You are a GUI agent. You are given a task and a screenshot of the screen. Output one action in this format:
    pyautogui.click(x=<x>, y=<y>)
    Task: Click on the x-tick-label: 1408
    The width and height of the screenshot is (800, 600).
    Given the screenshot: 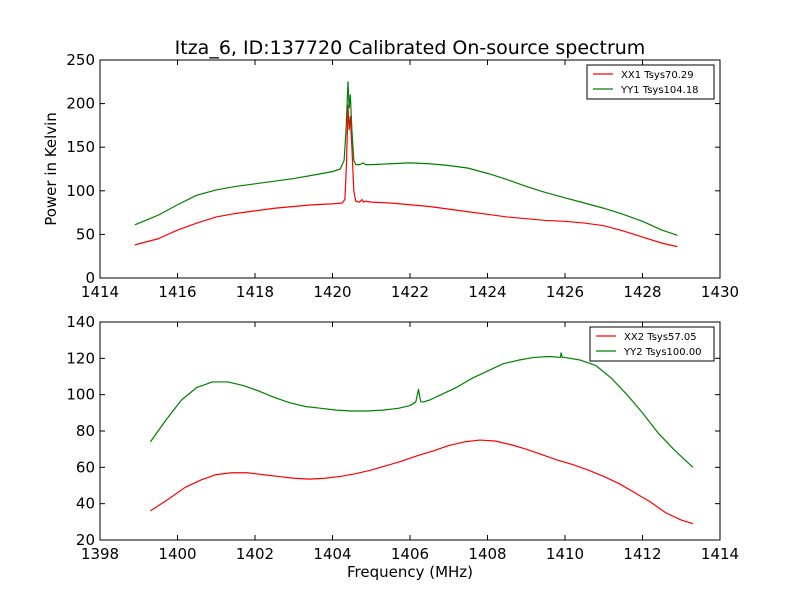 What is the action you would take?
    pyautogui.click(x=487, y=554)
    